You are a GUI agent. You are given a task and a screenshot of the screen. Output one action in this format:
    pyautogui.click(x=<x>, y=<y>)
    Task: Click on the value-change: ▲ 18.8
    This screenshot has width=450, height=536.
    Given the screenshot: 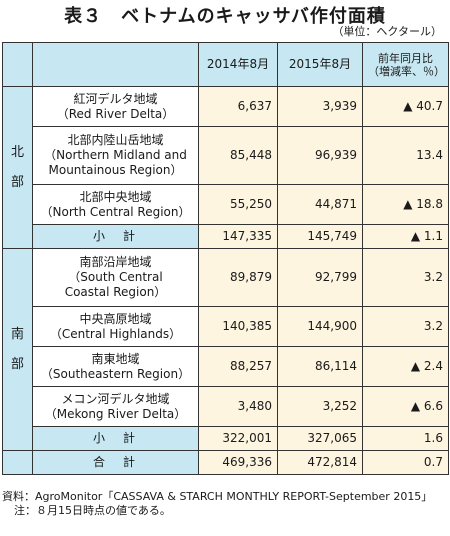 What is the action you would take?
    pyautogui.click(x=405, y=204)
    